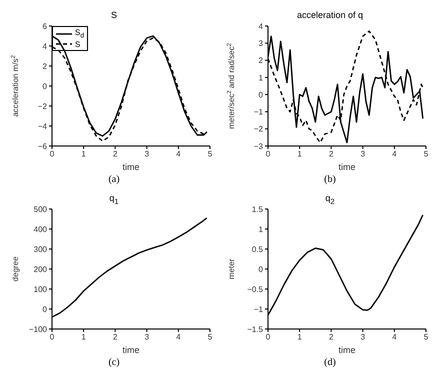 This screenshot has width=440, height=372. I want to click on chart-title: q$_{2}$, so click(330, 199).